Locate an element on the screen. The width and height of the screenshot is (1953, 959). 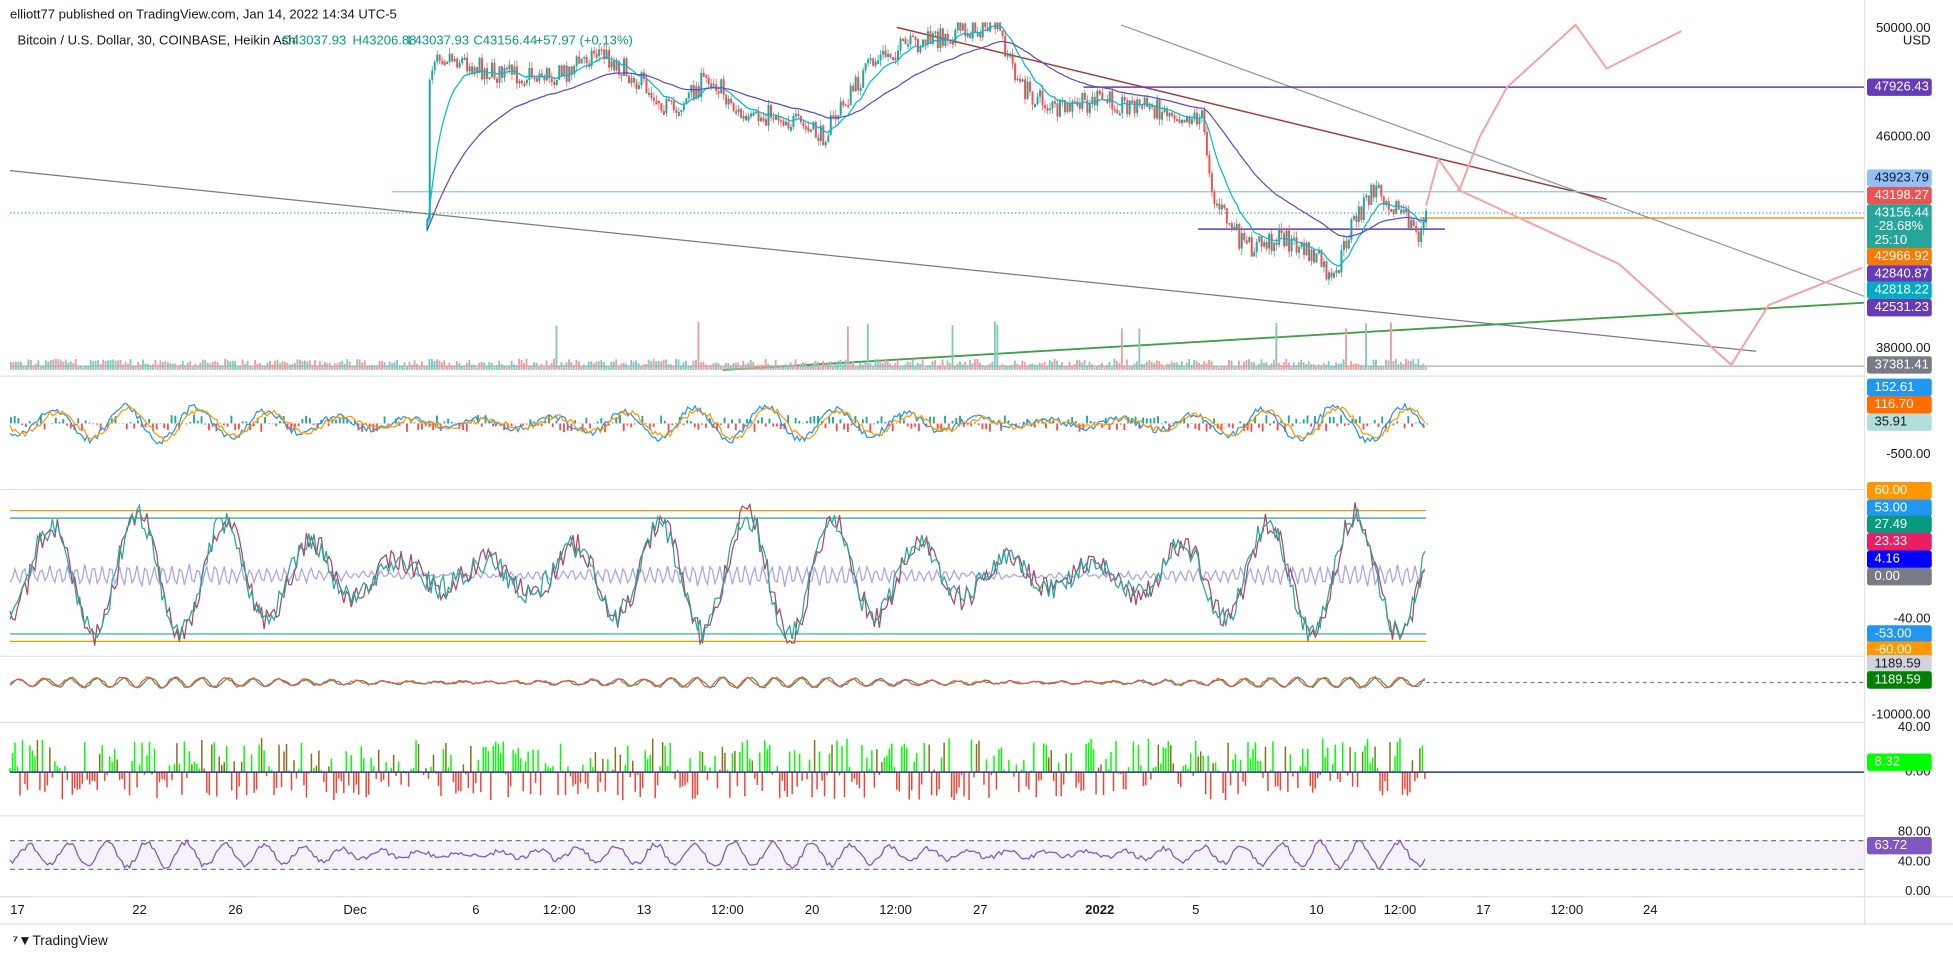
price-tag-label: 25:10 is located at coordinates (1890, 239).